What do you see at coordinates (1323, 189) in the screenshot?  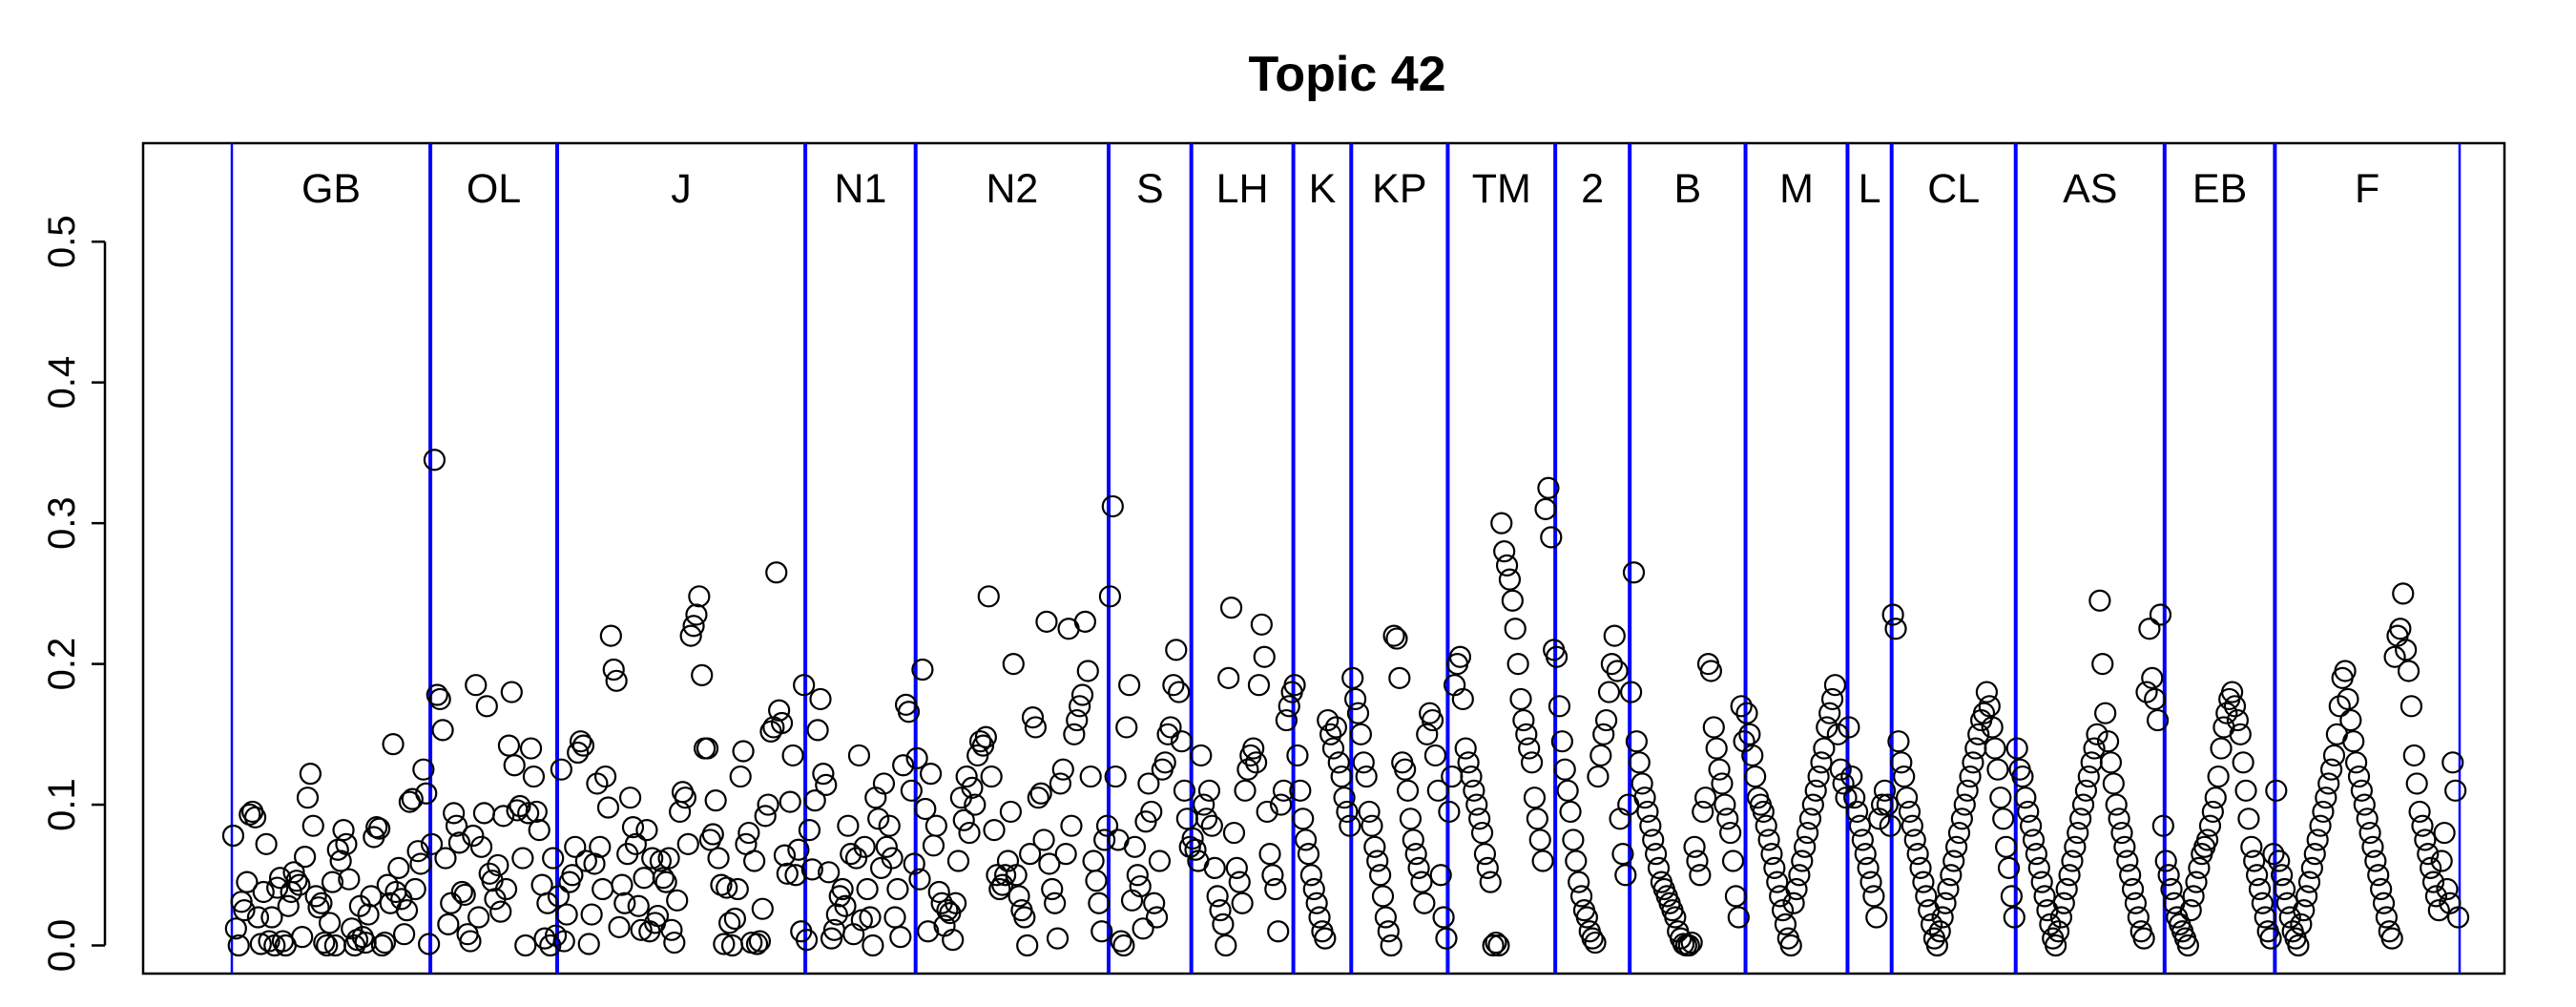 I see `region-label: K` at bounding box center [1323, 189].